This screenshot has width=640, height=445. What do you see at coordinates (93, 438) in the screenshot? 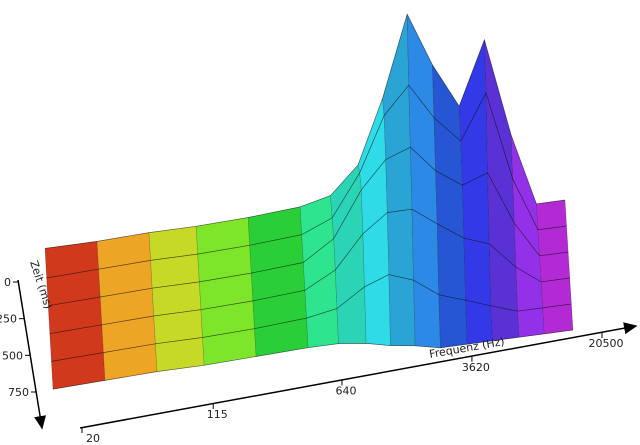
I see `x-tick-label: 20` at bounding box center [93, 438].